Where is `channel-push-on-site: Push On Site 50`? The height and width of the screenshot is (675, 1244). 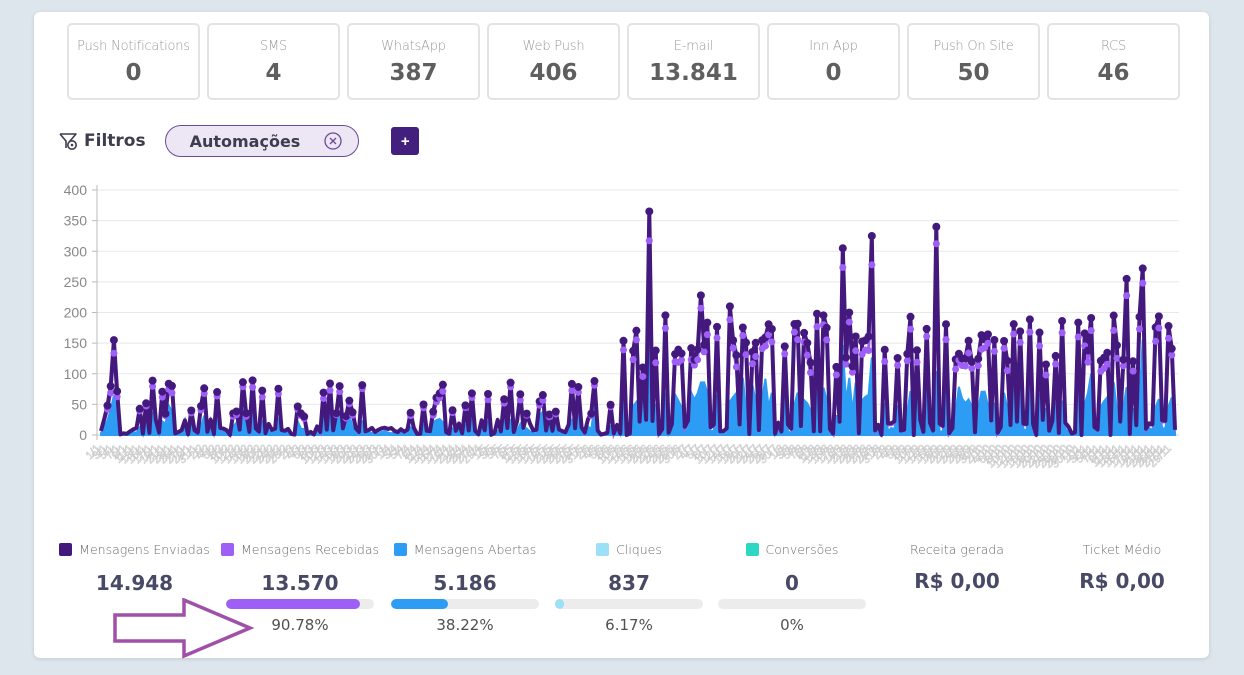
channel-push-on-site: Push On Site 50 is located at coordinates (973, 61).